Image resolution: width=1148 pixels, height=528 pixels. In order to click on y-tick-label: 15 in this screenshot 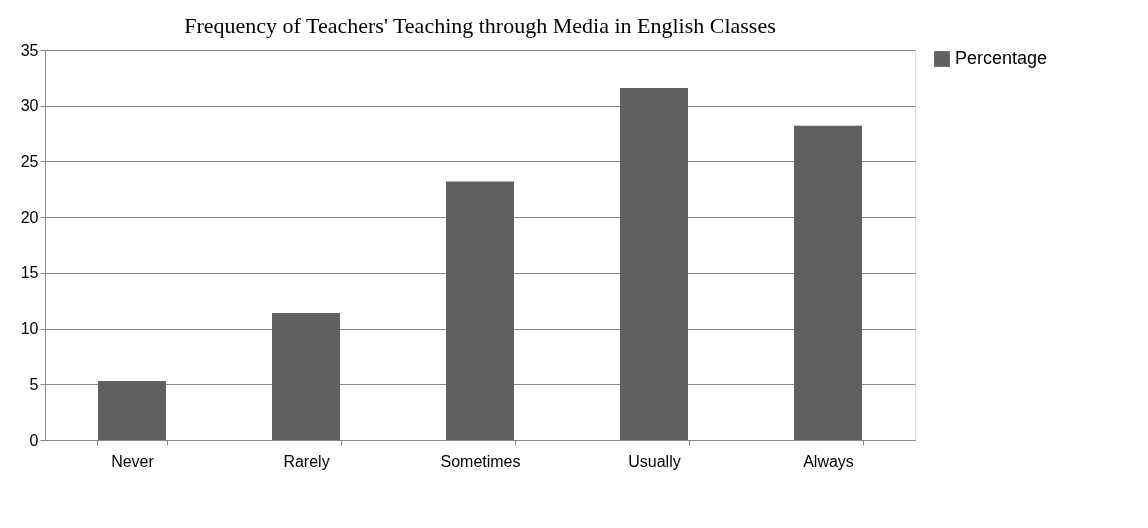, I will do `click(29, 273)`.